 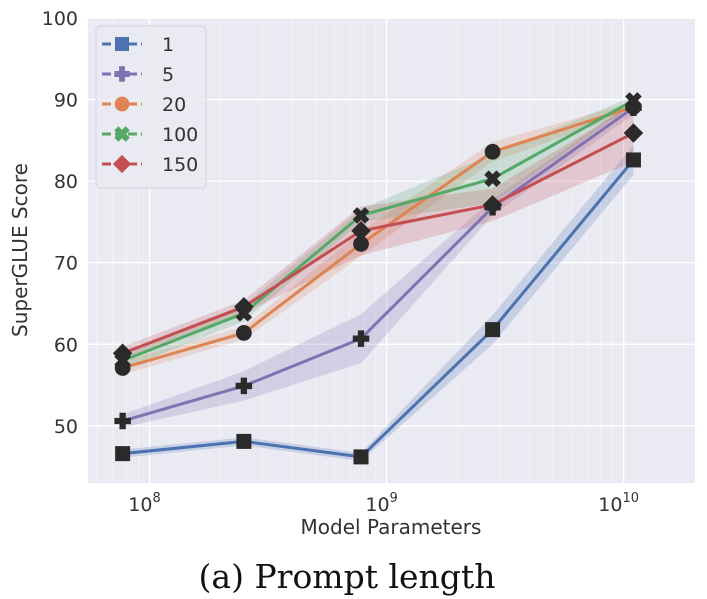 What do you see at coordinates (618, 503) in the screenshot?
I see `x-tick-label: 10¹⁰` at bounding box center [618, 503].